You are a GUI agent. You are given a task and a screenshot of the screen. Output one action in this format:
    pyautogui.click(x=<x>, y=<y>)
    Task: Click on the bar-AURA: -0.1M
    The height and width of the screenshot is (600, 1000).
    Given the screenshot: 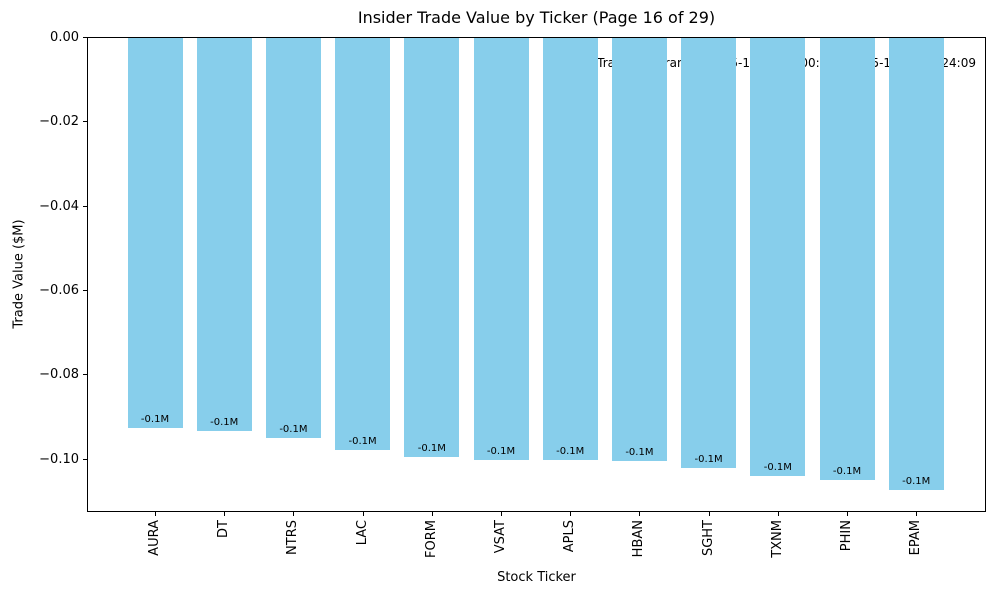 What is the action you would take?
    pyautogui.click(x=155, y=233)
    